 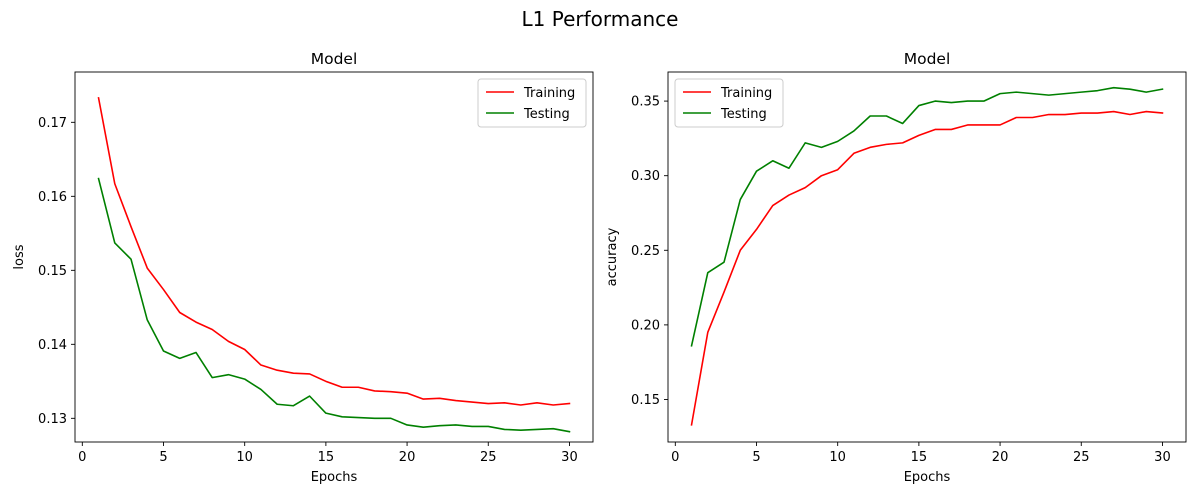 I want to click on y-tick-label: 0.35, so click(x=645, y=102).